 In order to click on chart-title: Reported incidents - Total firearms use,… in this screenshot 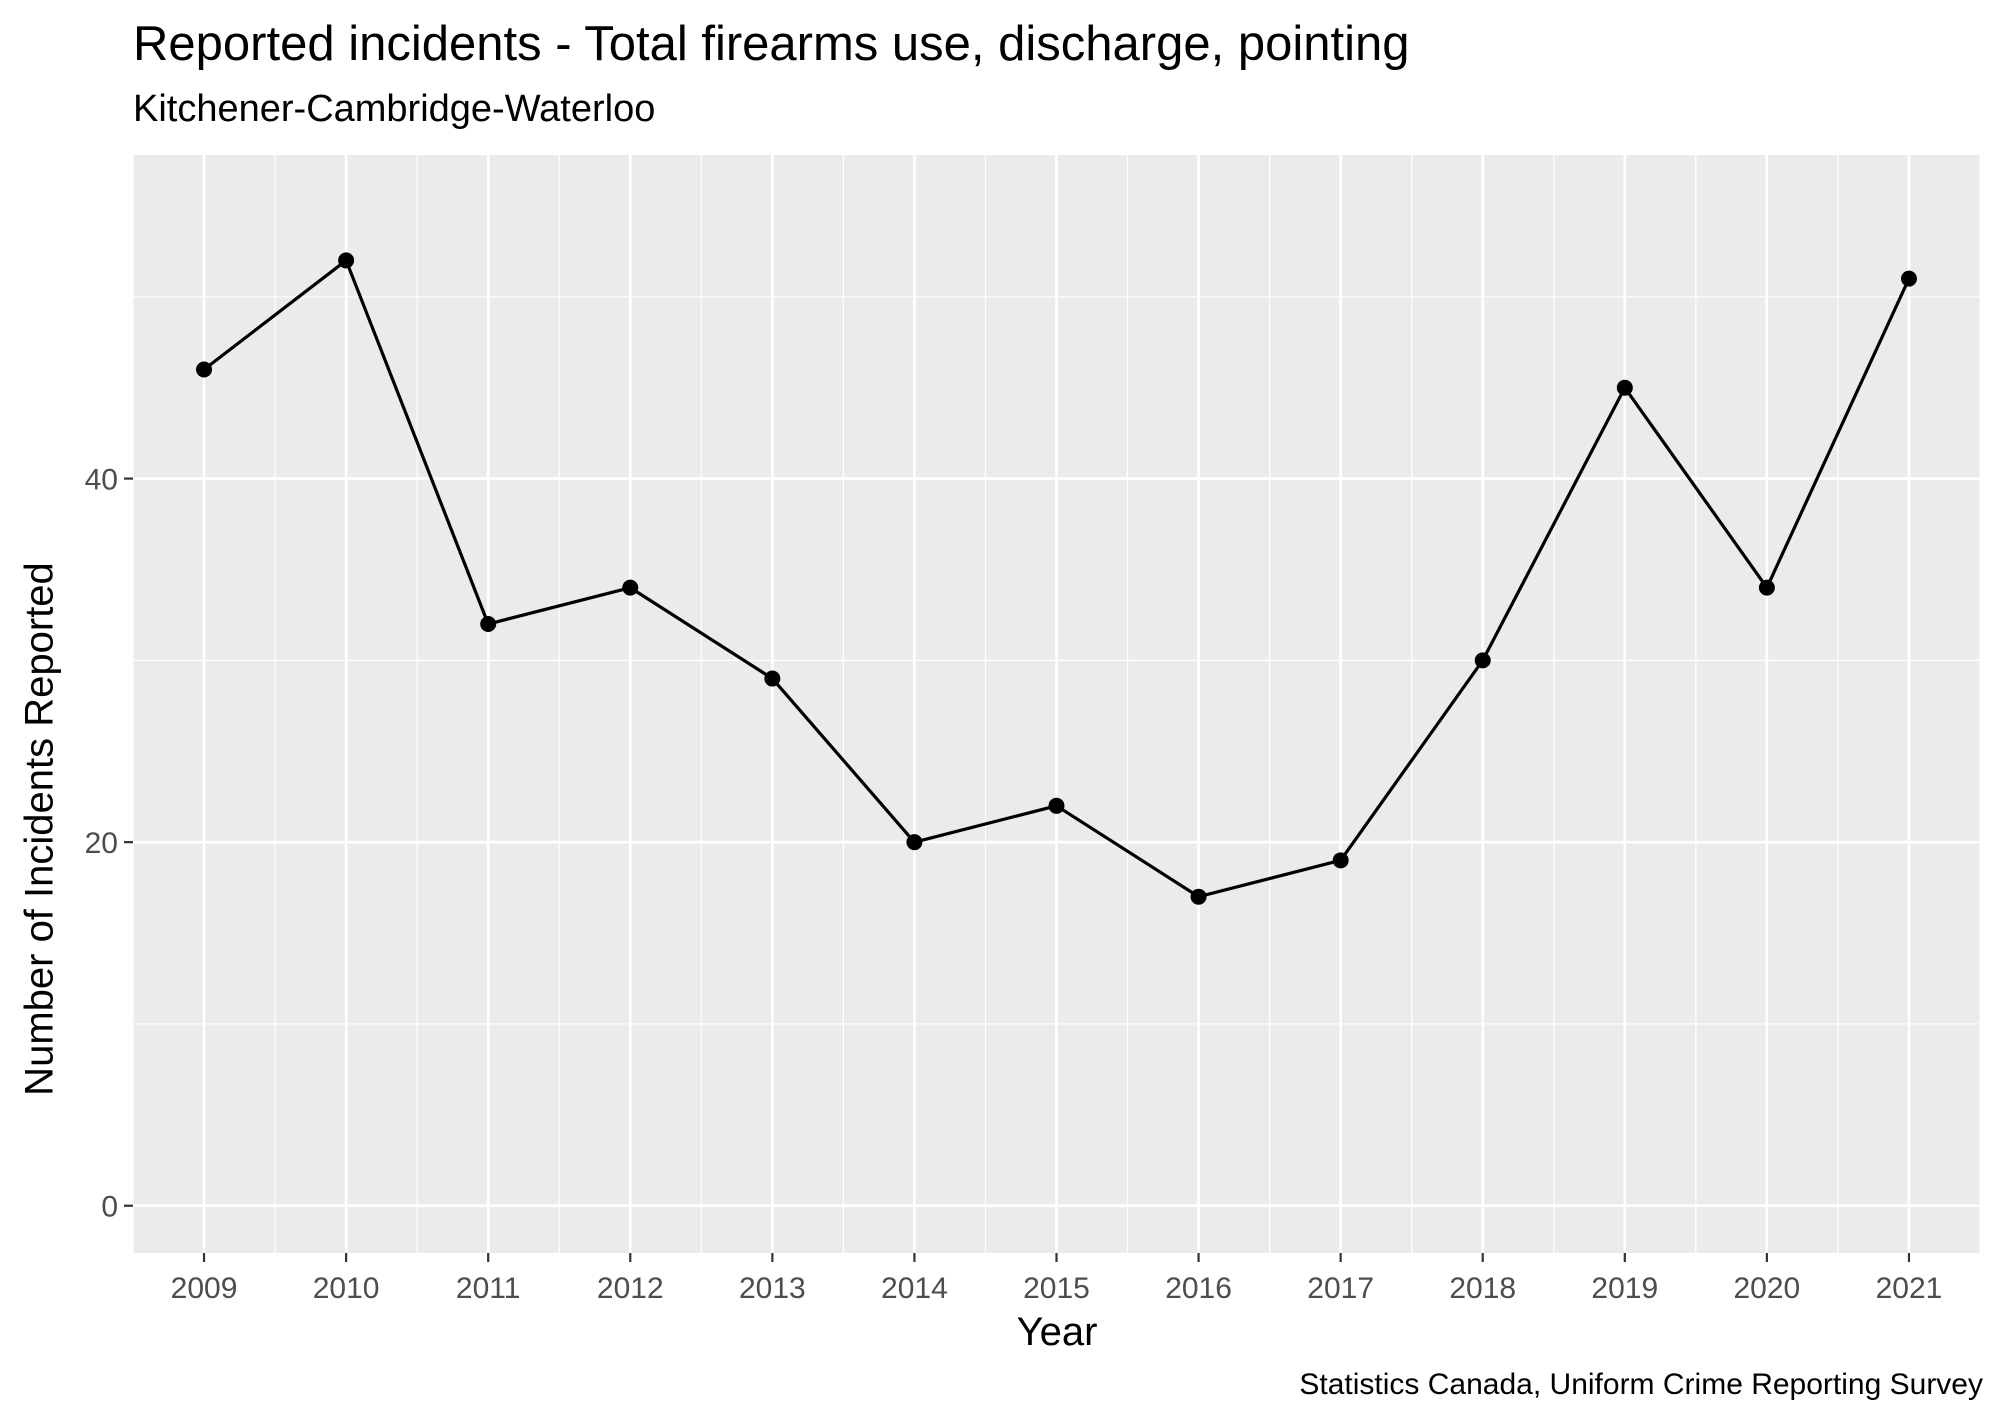, I will do `click(771, 44)`.